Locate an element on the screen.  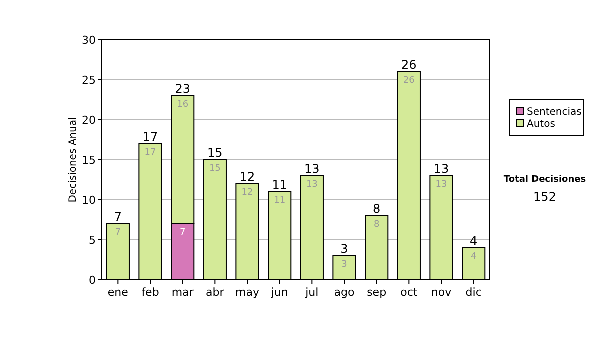
text: Total Decisiones is located at coordinates (545, 180).